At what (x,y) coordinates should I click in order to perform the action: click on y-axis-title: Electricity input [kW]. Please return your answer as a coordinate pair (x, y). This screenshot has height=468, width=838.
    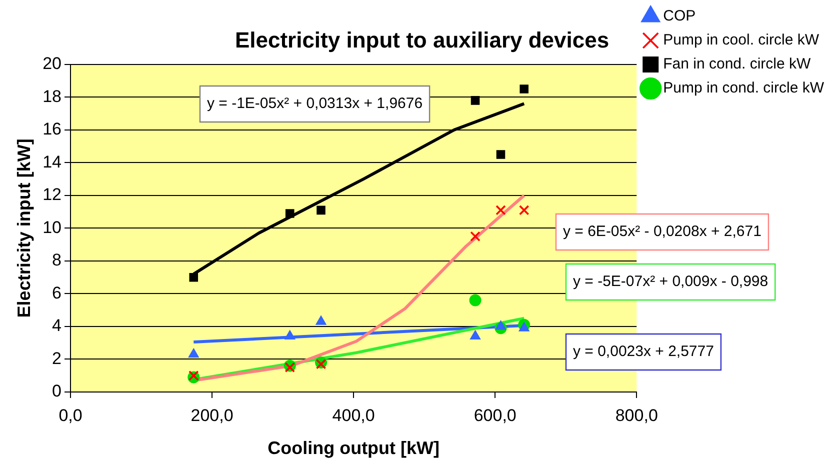
    Looking at the image, I should click on (24, 228).